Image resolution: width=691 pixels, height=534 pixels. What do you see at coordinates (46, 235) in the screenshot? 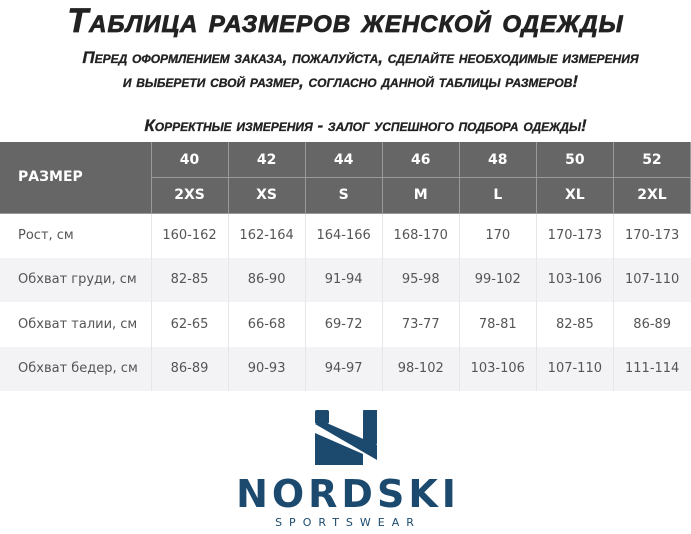
I see `row-label: Рост, см` at bounding box center [46, 235].